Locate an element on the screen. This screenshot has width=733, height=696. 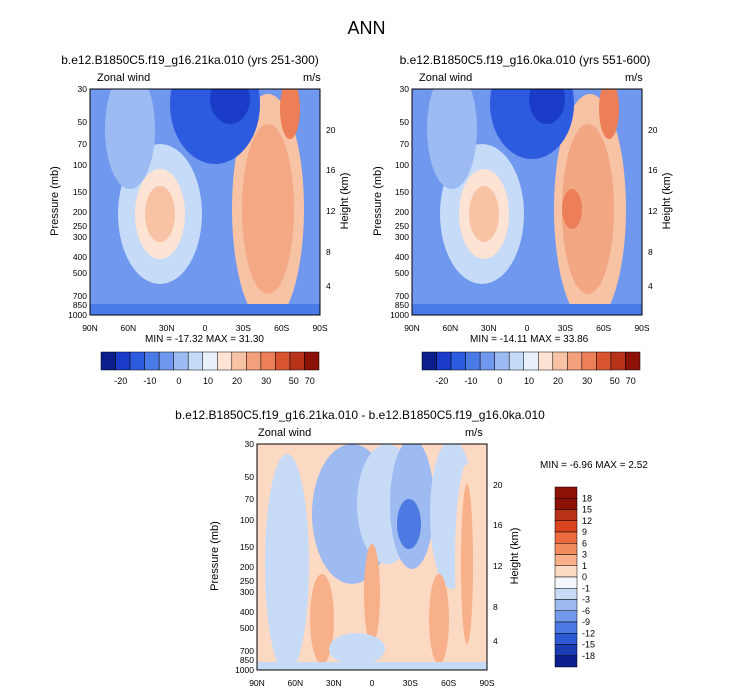
panel1-colorbar-label: -10 is located at coordinates (149, 381).